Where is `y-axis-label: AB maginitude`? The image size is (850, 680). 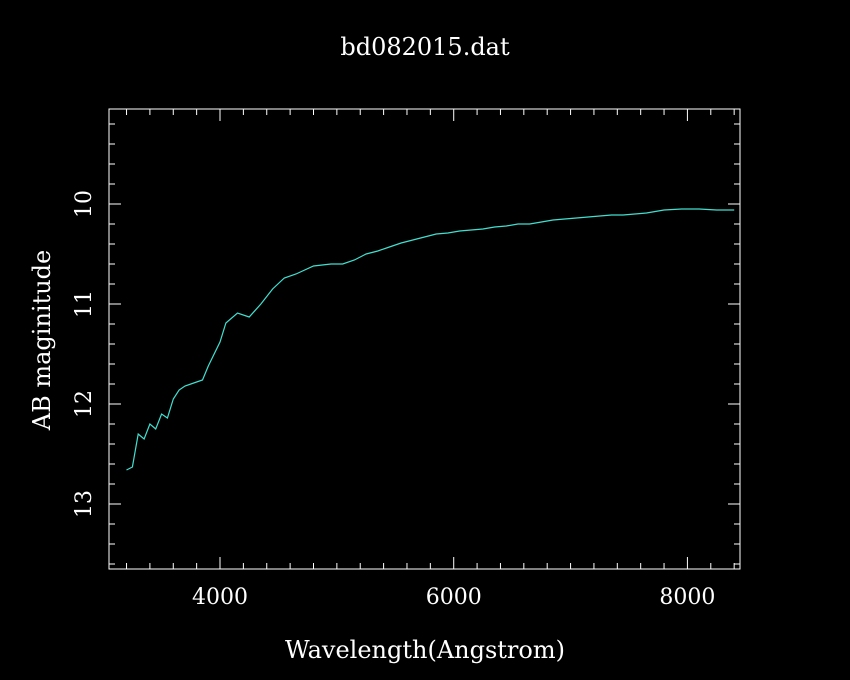 y-axis-label: AB maginitude is located at coordinates (42, 341).